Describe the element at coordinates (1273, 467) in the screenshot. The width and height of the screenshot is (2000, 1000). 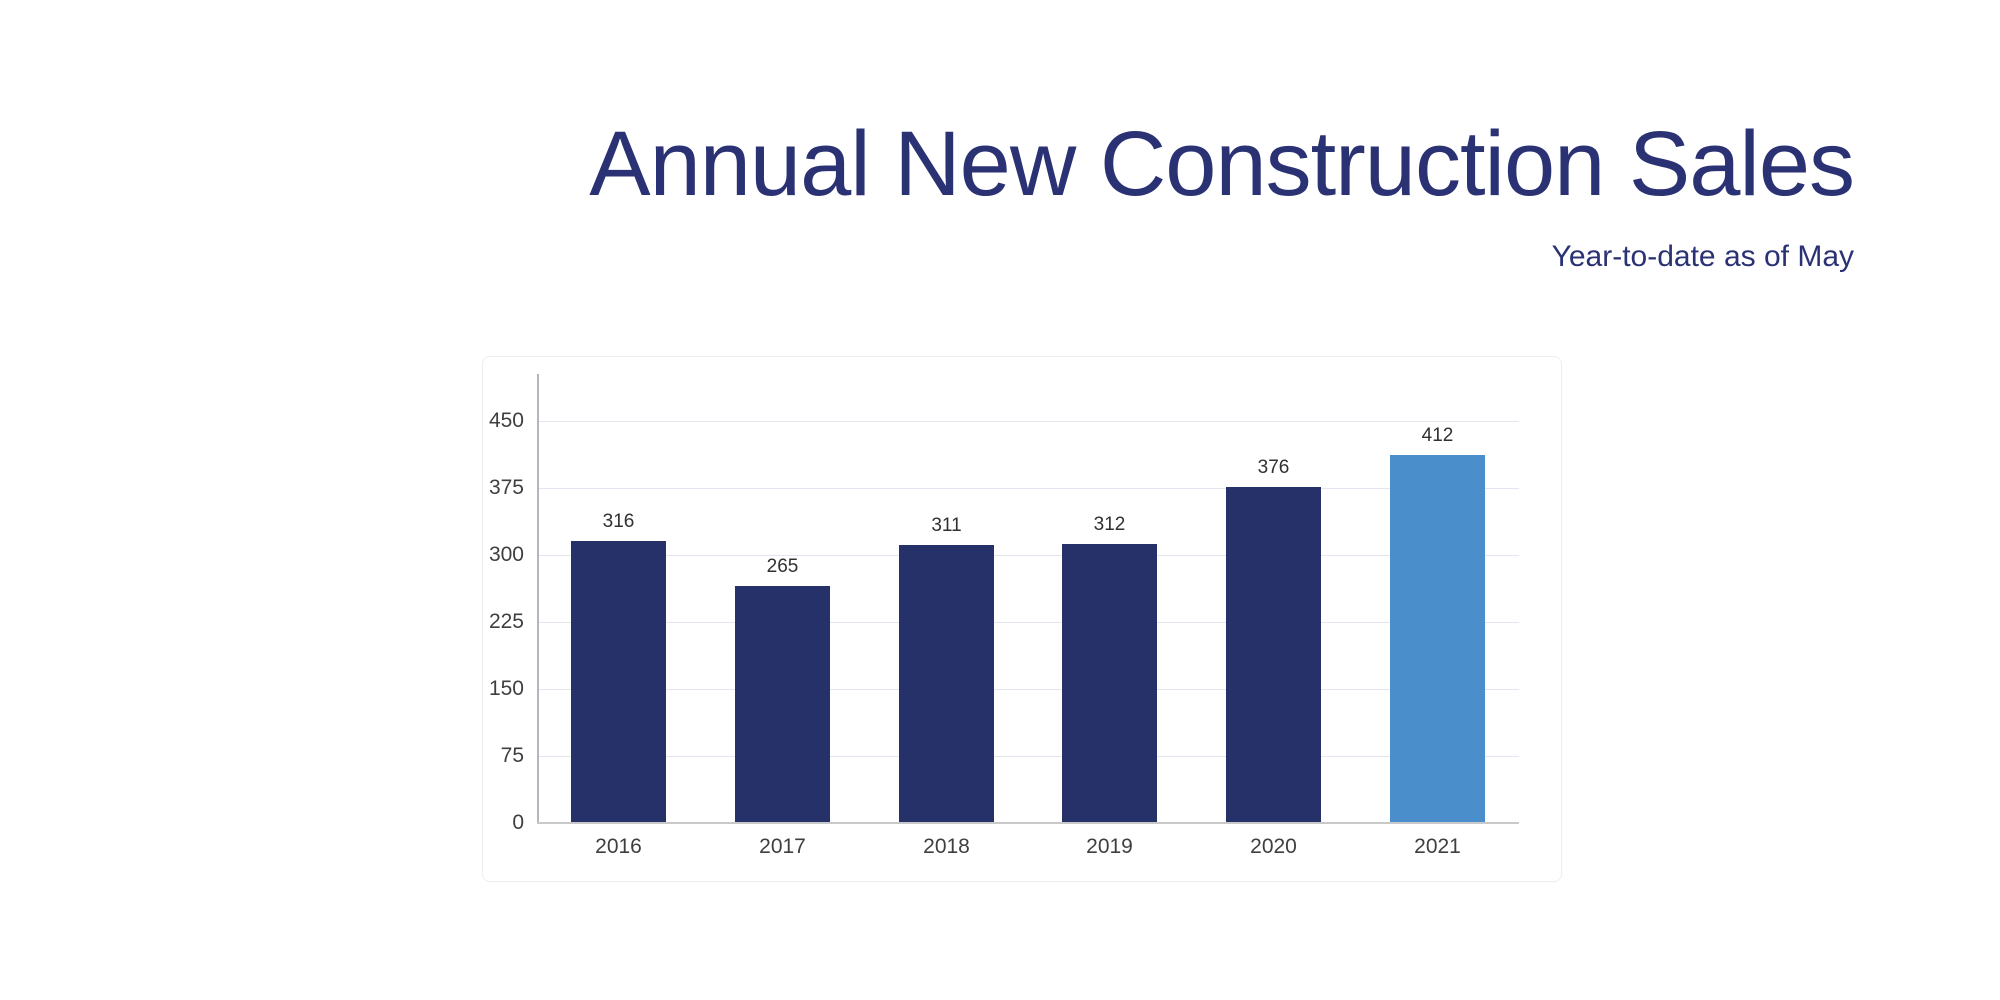
I see `bar-value-label-2020: 376` at that location.